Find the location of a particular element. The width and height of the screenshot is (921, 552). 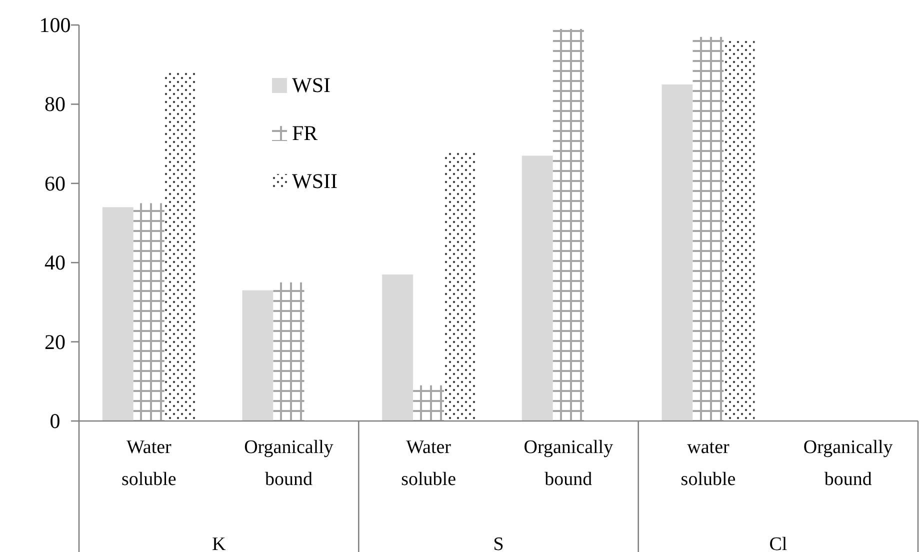

legend-label: FR is located at coordinates (305, 133).